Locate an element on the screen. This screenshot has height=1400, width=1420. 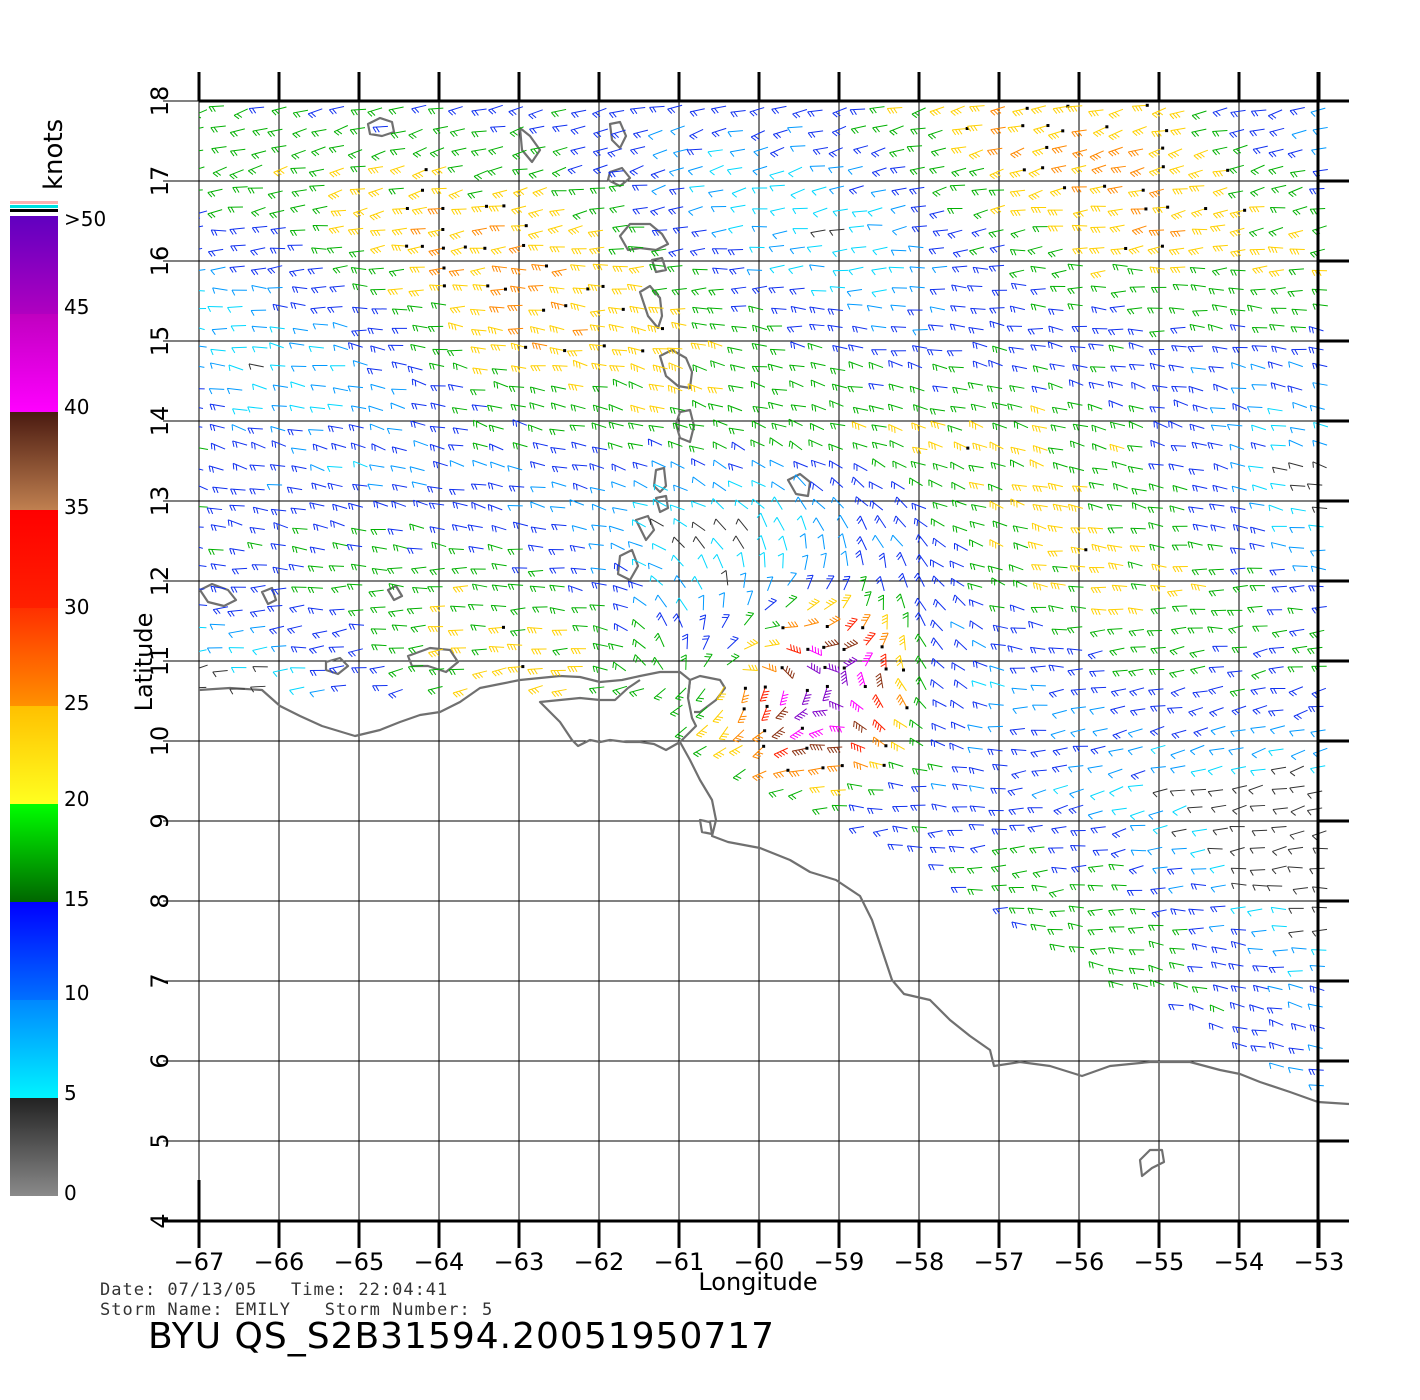
lat-tick-label: 5 is located at coordinates (160, 1140).